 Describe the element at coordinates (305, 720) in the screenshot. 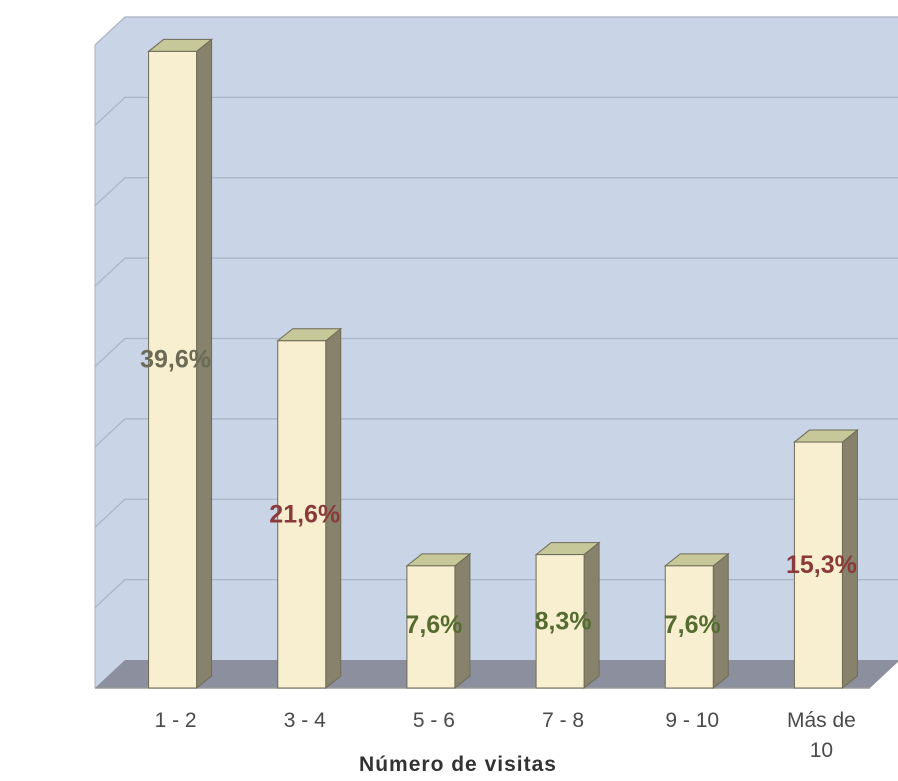

I see `x-tick-label: 3 - 4` at that location.